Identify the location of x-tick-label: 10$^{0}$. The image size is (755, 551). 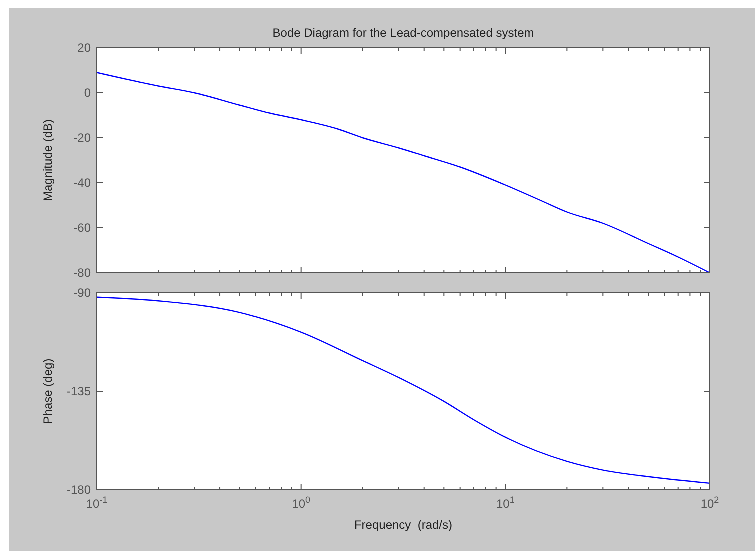
(301, 503).